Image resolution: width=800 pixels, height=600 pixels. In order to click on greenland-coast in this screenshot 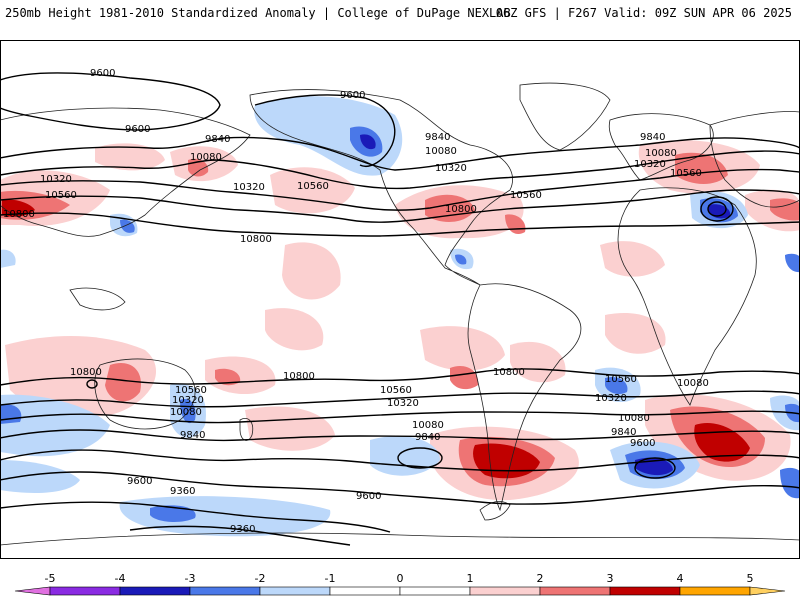, I will do `click(565, 116)`.